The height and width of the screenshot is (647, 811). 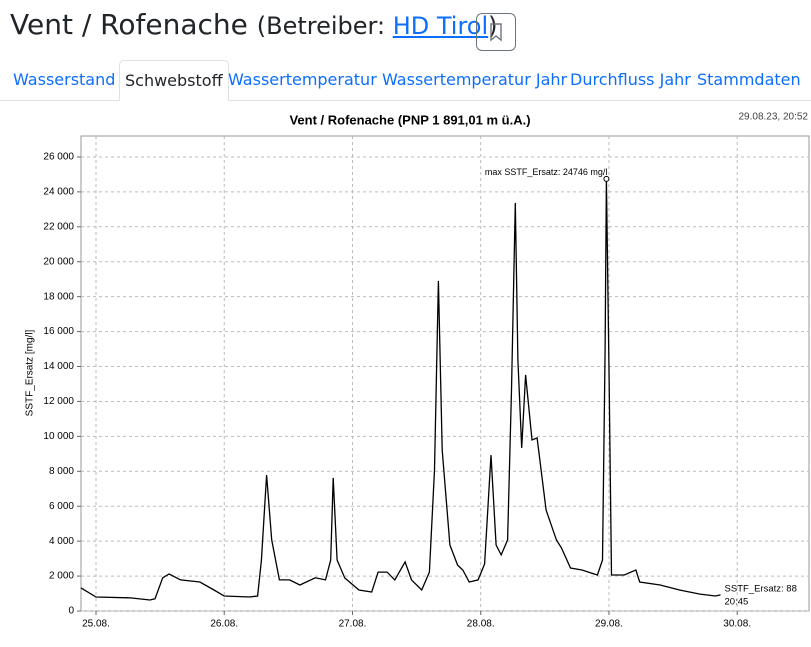 I want to click on end-label: SSTF_Ersatz: 88, so click(x=761, y=588).